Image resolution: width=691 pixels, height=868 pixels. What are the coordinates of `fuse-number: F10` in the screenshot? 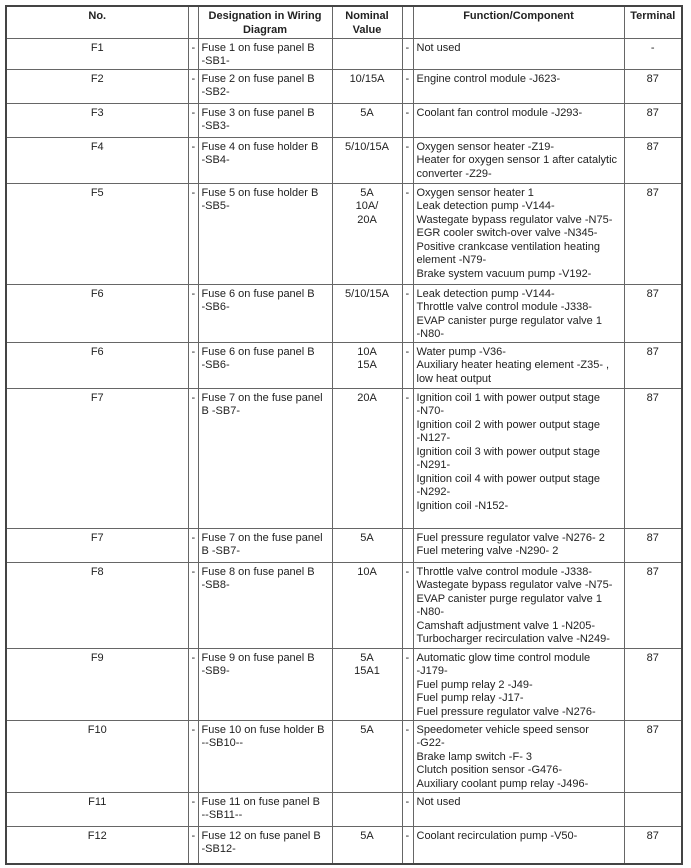 It's located at (97, 756).